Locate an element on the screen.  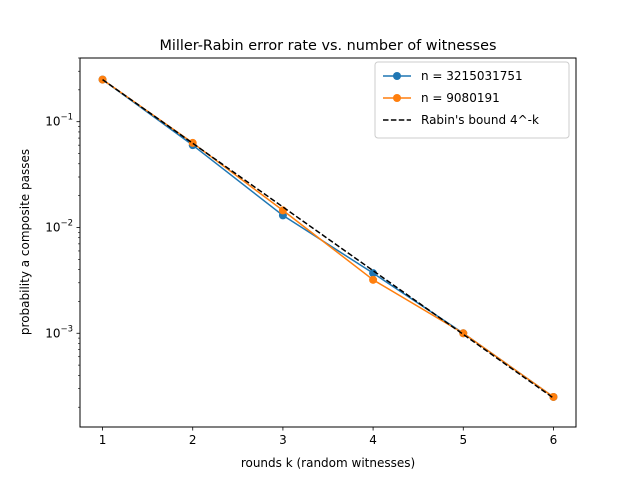
x-tick-label: 4 is located at coordinates (373, 440).